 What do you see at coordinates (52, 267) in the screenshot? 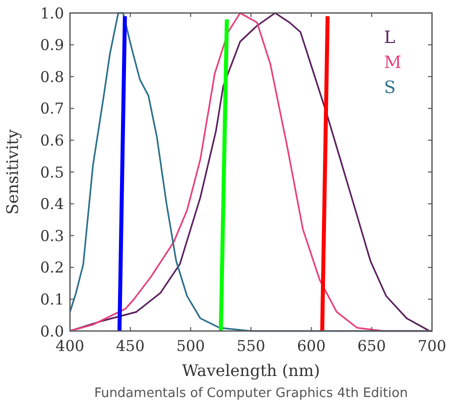
I see `y-tick-label: 0.2` at bounding box center [52, 267].